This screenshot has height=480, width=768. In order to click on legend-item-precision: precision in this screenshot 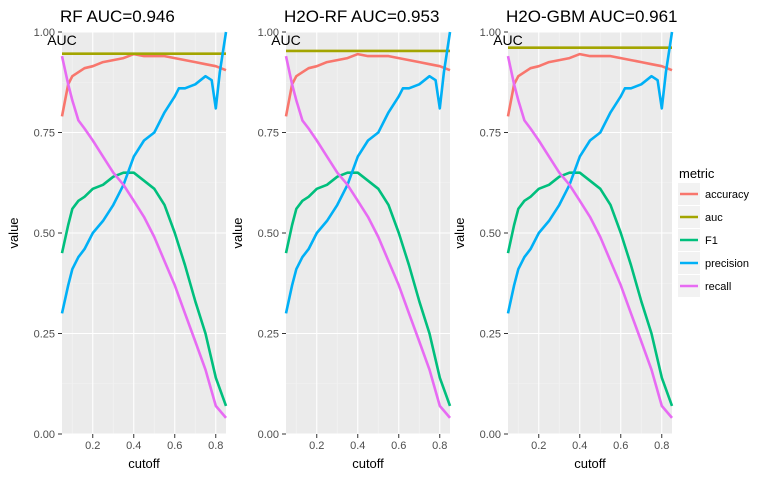, I will do `click(713, 263)`.